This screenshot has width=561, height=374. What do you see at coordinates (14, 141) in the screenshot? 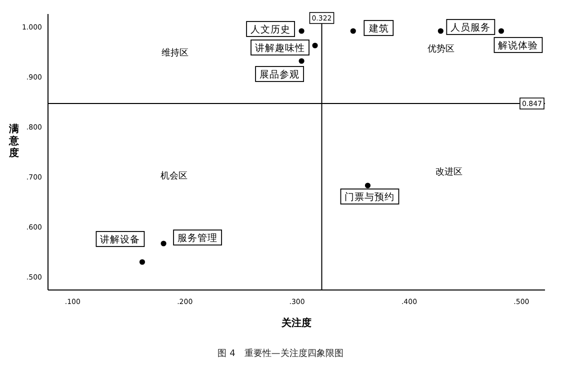
I see `y-axis-title: 满意度` at bounding box center [14, 141].